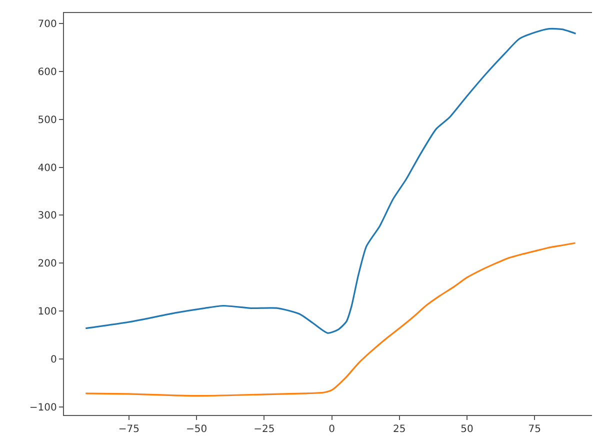  What do you see at coordinates (535, 430) in the screenshot?
I see `x-tick-label: 75` at bounding box center [535, 430].